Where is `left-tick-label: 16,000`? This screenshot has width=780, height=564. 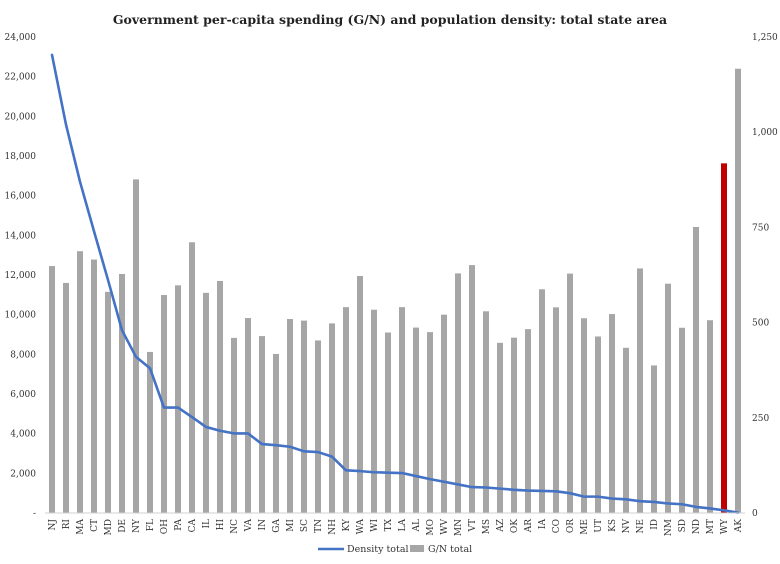
left-tick-label: 16,000 is located at coordinates (21, 197).